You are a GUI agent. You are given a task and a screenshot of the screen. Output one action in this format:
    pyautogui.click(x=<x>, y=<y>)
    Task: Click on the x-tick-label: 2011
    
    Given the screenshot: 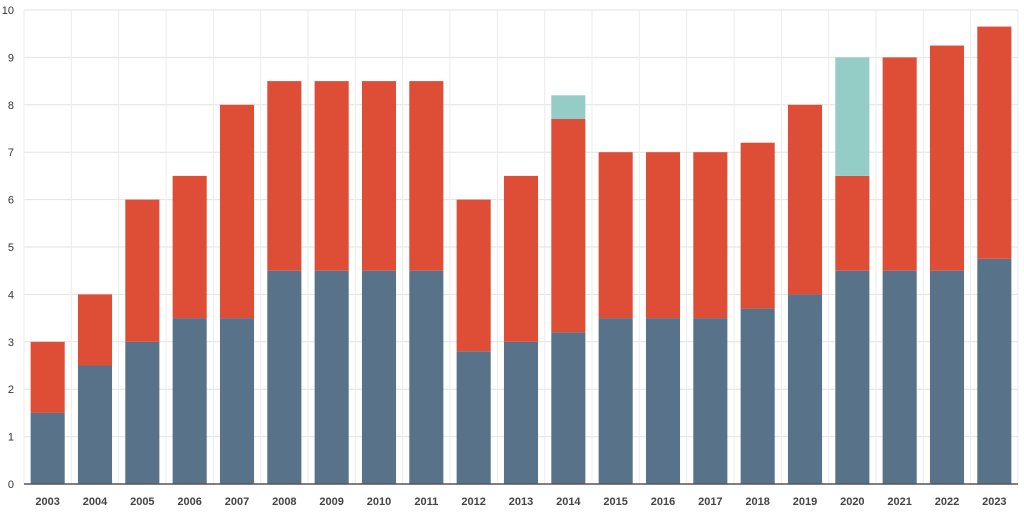 What is the action you would take?
    pyautogui.click(x=426, y=502)
    